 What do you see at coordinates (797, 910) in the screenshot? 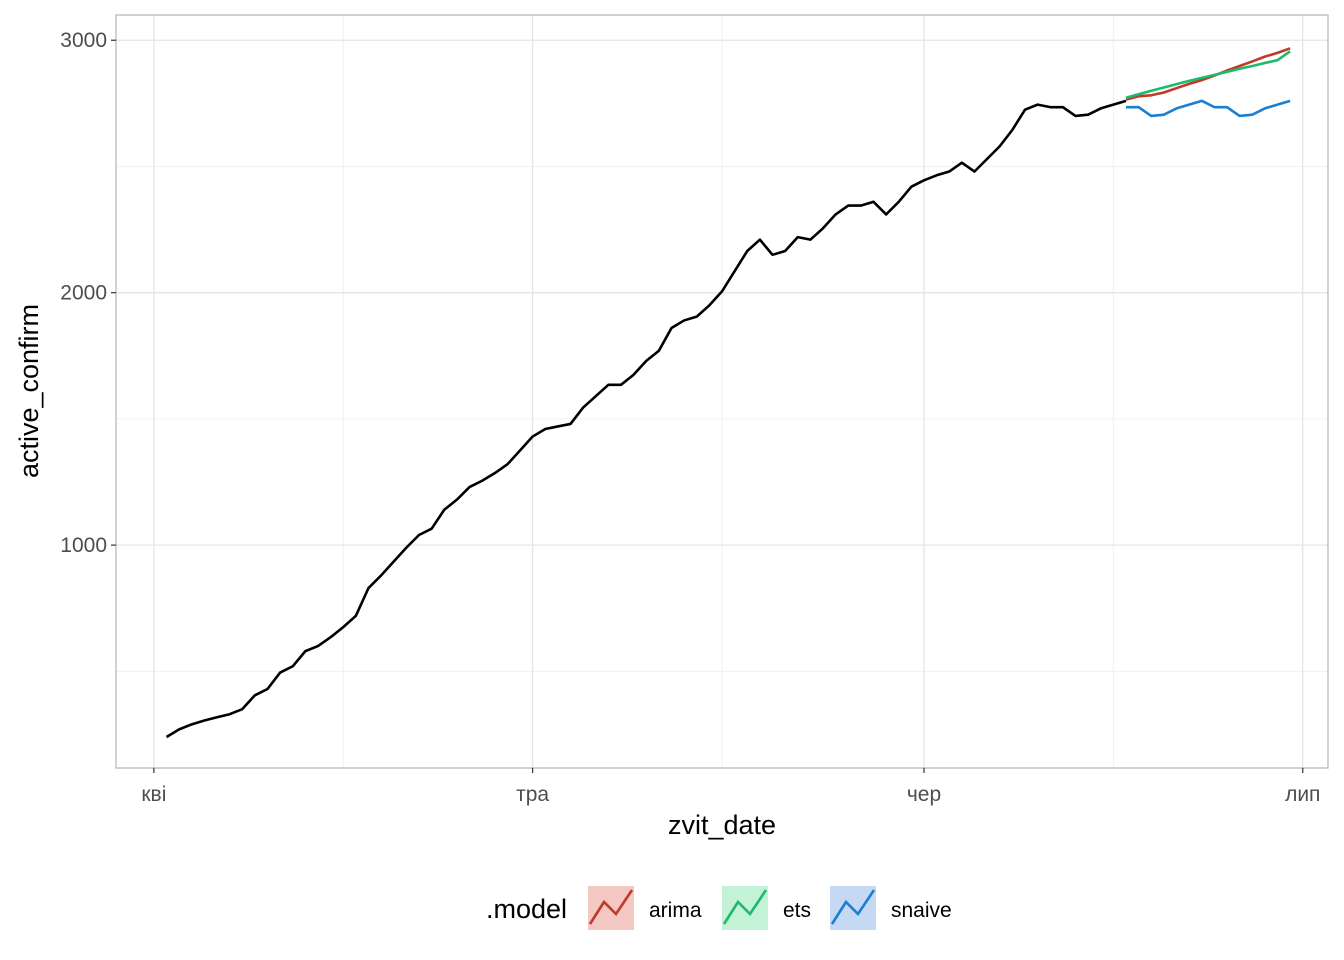
I see `legend-label-ets: ets` at bounding box center [797, 910].